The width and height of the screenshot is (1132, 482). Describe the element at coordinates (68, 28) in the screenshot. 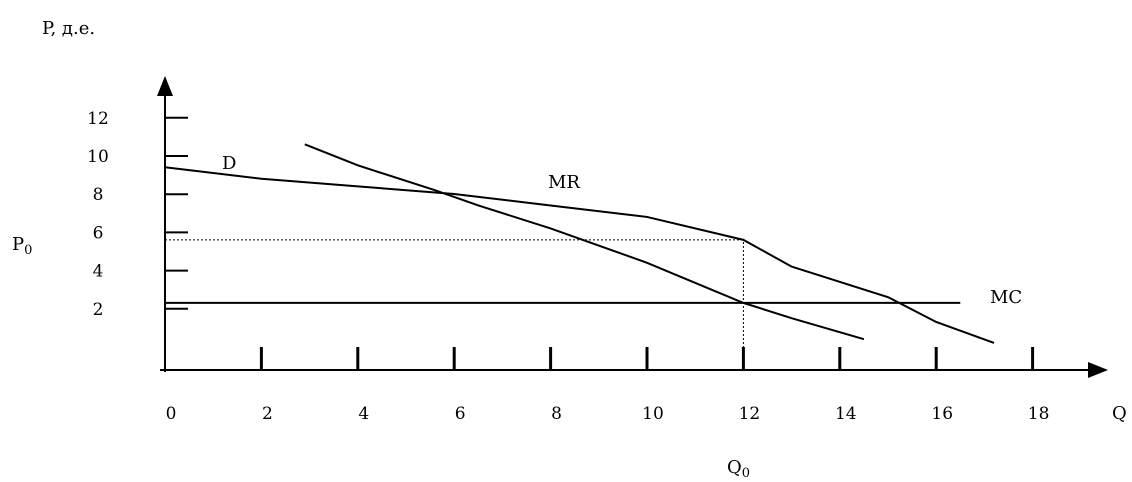

I see `y-axis-label: P, д.е.` at that location.